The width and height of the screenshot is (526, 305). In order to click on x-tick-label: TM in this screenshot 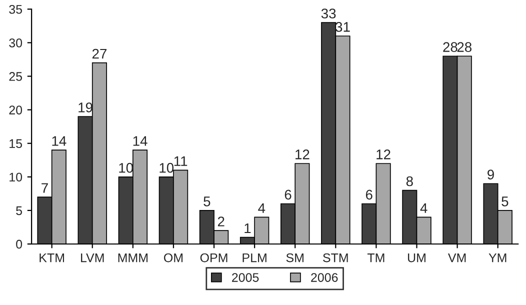, I will do `click(375, 257)`.